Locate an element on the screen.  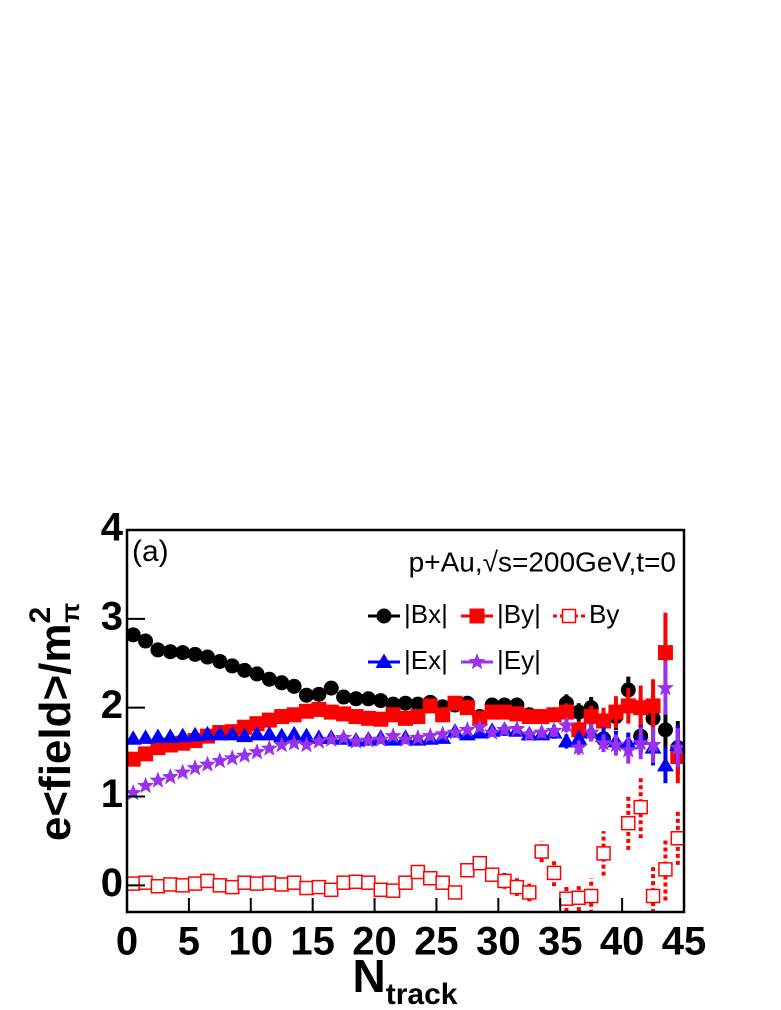
x-axis-label: Ntrack is located at coordinates (405, 980).